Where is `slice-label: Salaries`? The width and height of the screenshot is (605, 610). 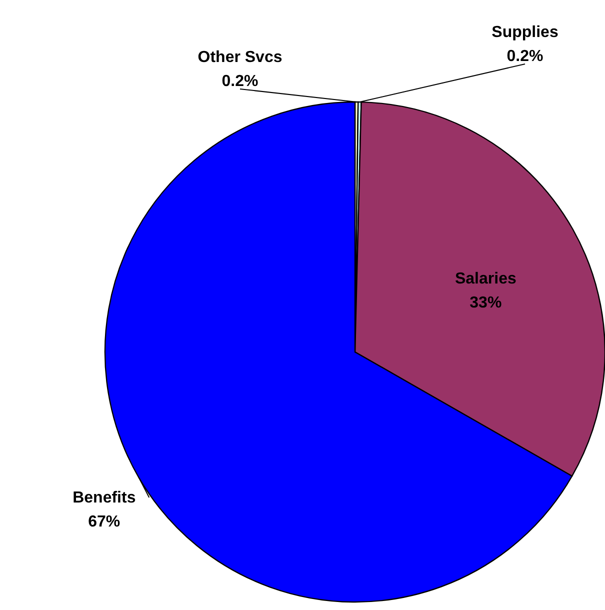 slice-label: Salaries is located at coordinates (485, 279).